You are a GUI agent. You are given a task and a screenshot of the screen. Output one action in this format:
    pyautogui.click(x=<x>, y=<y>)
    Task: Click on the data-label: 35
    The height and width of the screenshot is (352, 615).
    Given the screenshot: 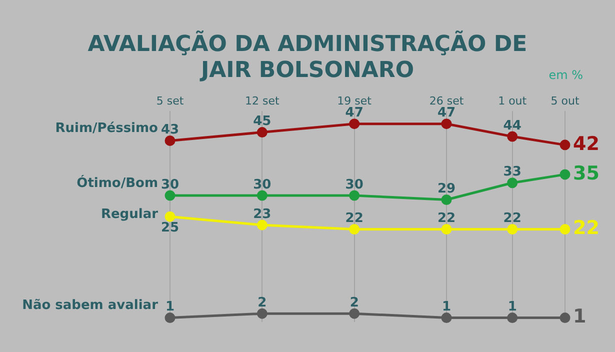 What is the action you would take?
    pyautogui.click(x=586, y=173)
    